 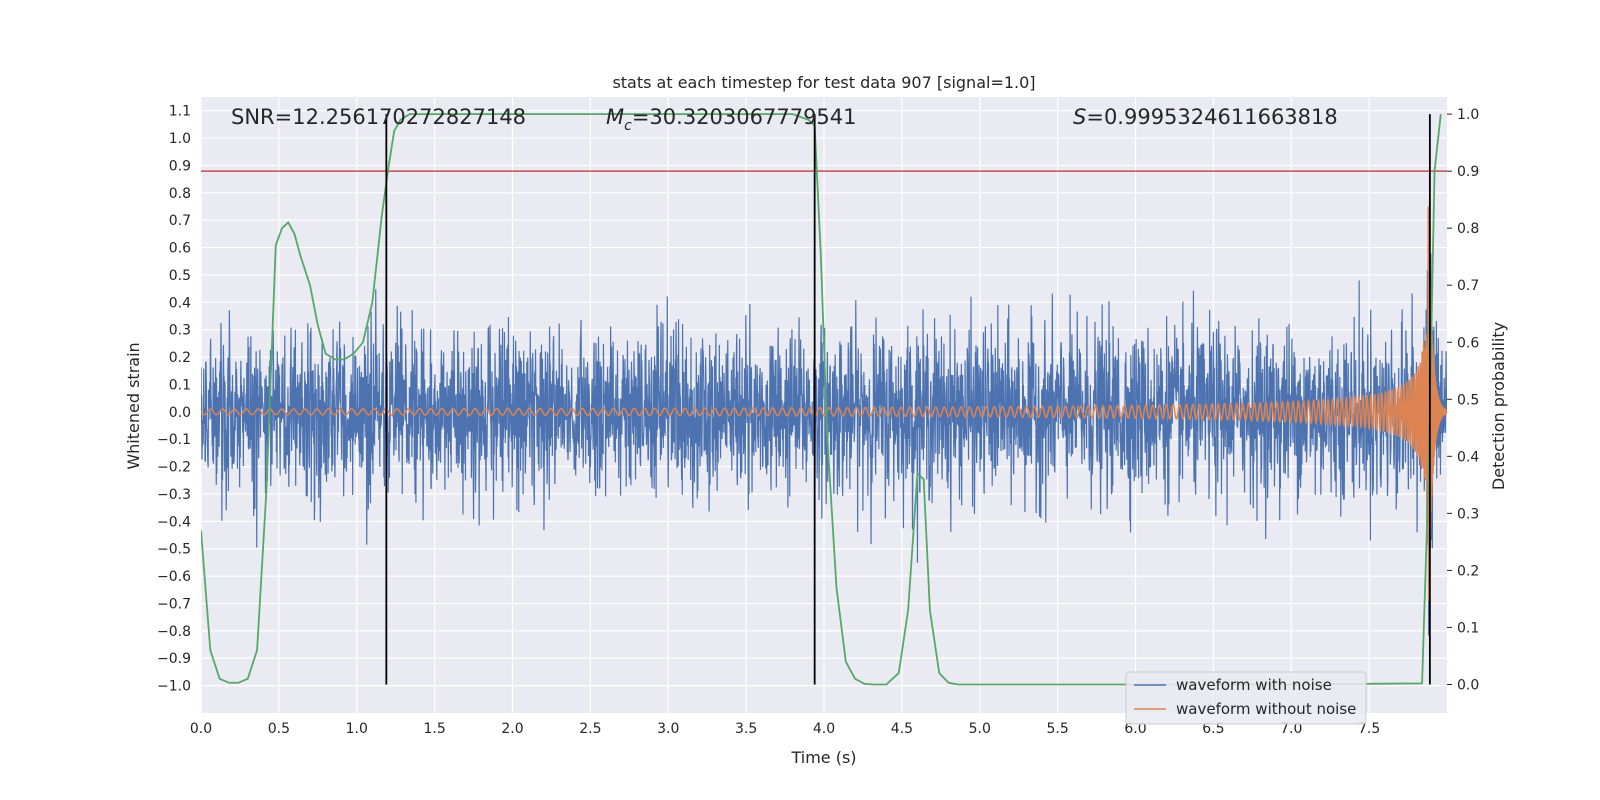 I want to click on y2-tick-label: 0.5, so click(x=1468, y=400).